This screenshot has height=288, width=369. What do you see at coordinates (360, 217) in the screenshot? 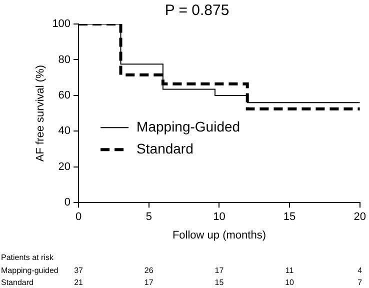
I see `x-tick-label: 20` at bounding box center [360, 217].